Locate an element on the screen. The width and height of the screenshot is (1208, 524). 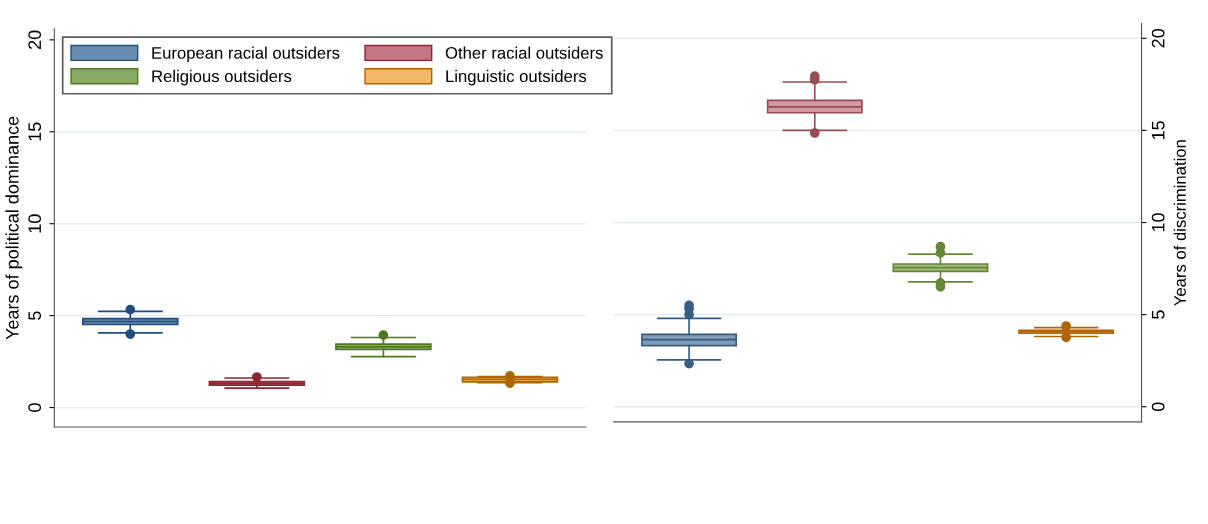
y2-tick-label: 15 is located at coordinates (1158, 130).